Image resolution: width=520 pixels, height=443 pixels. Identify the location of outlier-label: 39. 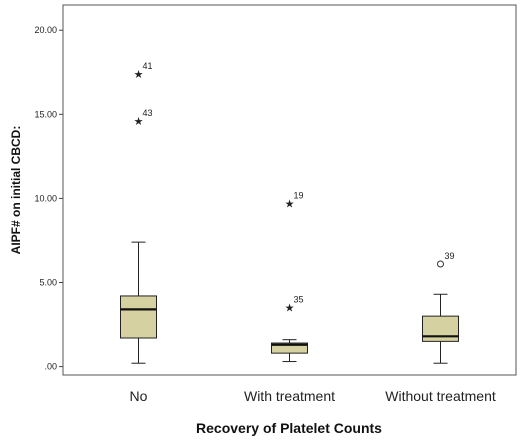
(450, 256).